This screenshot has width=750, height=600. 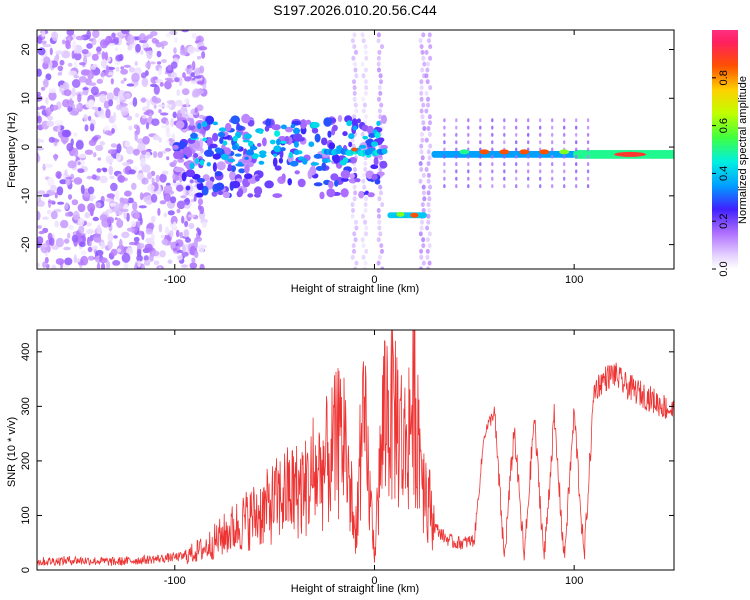 What do you see at coordinates (355, 589) in the screenshot?
I see `snr-x-label: Height of straight line (km)` at bounding box center [355, 589].